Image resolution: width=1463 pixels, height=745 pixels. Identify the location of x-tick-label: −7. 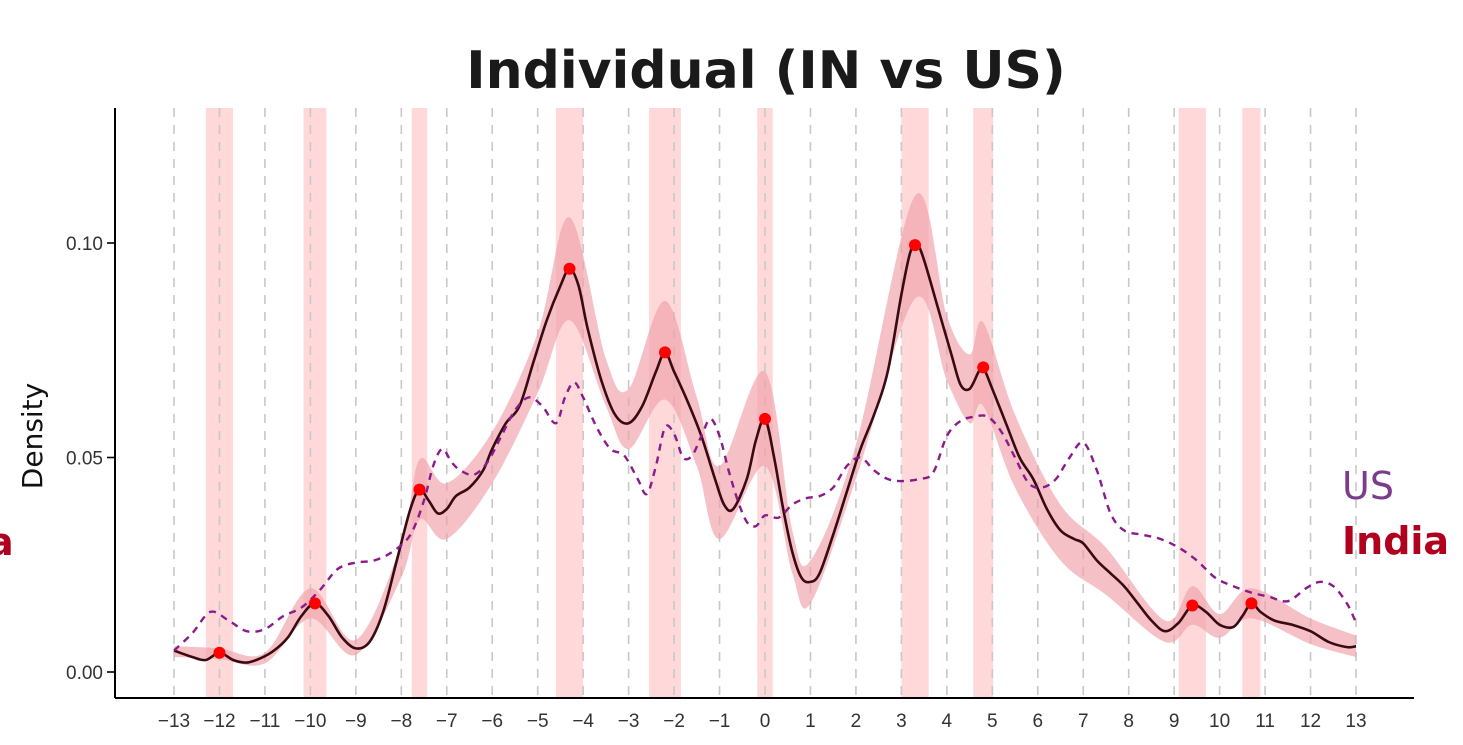
(447, 721).